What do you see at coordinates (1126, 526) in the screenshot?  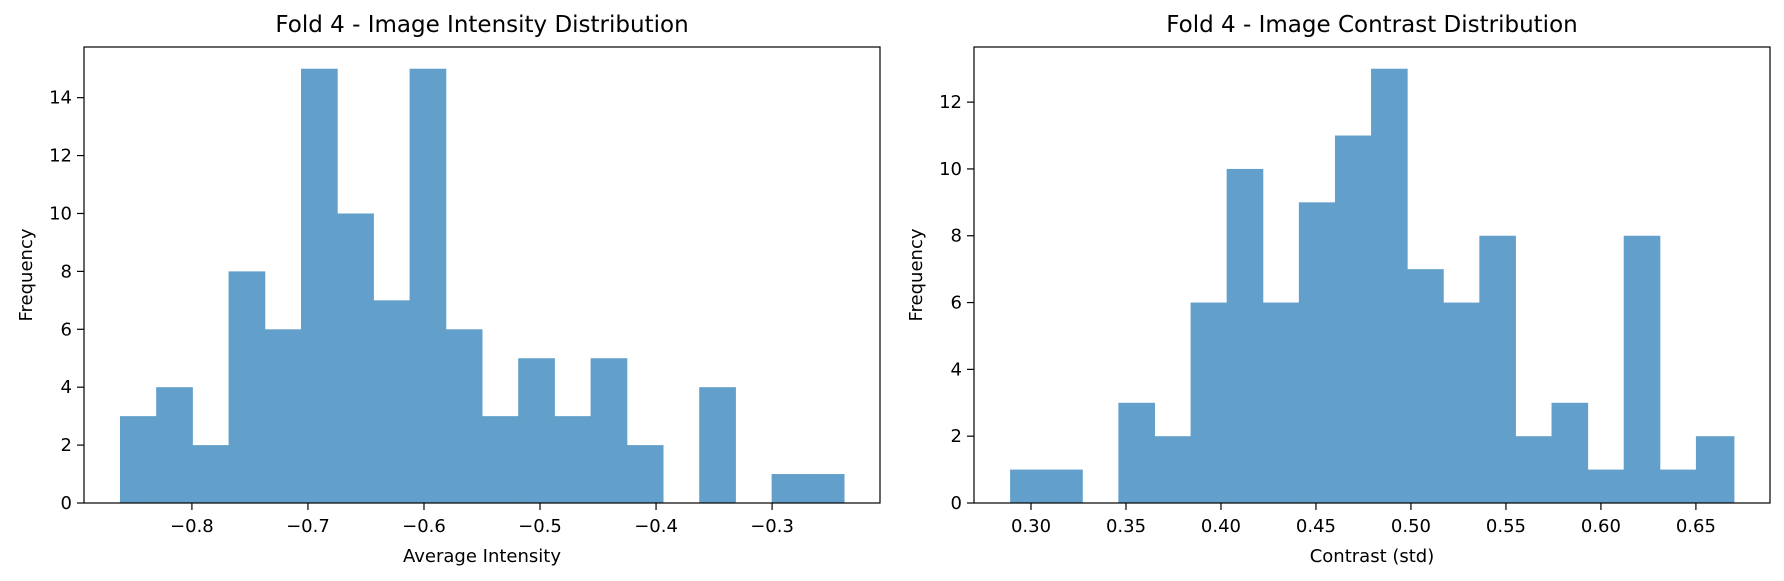 I see `x-tick-label: 0.35` at bounding box center [1126, 526].